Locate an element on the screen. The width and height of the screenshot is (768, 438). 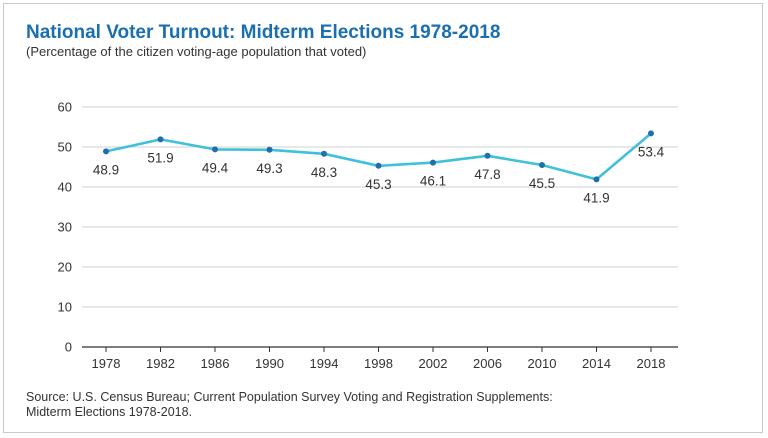
data-label: 41.9 is located at coordinates (596, 197).